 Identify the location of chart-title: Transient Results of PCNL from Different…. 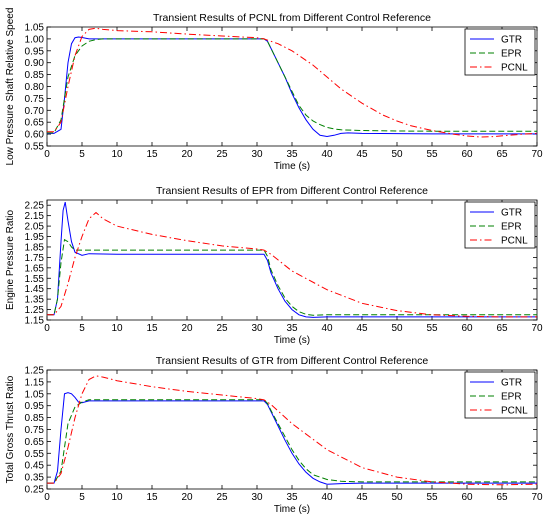
(292, 18).